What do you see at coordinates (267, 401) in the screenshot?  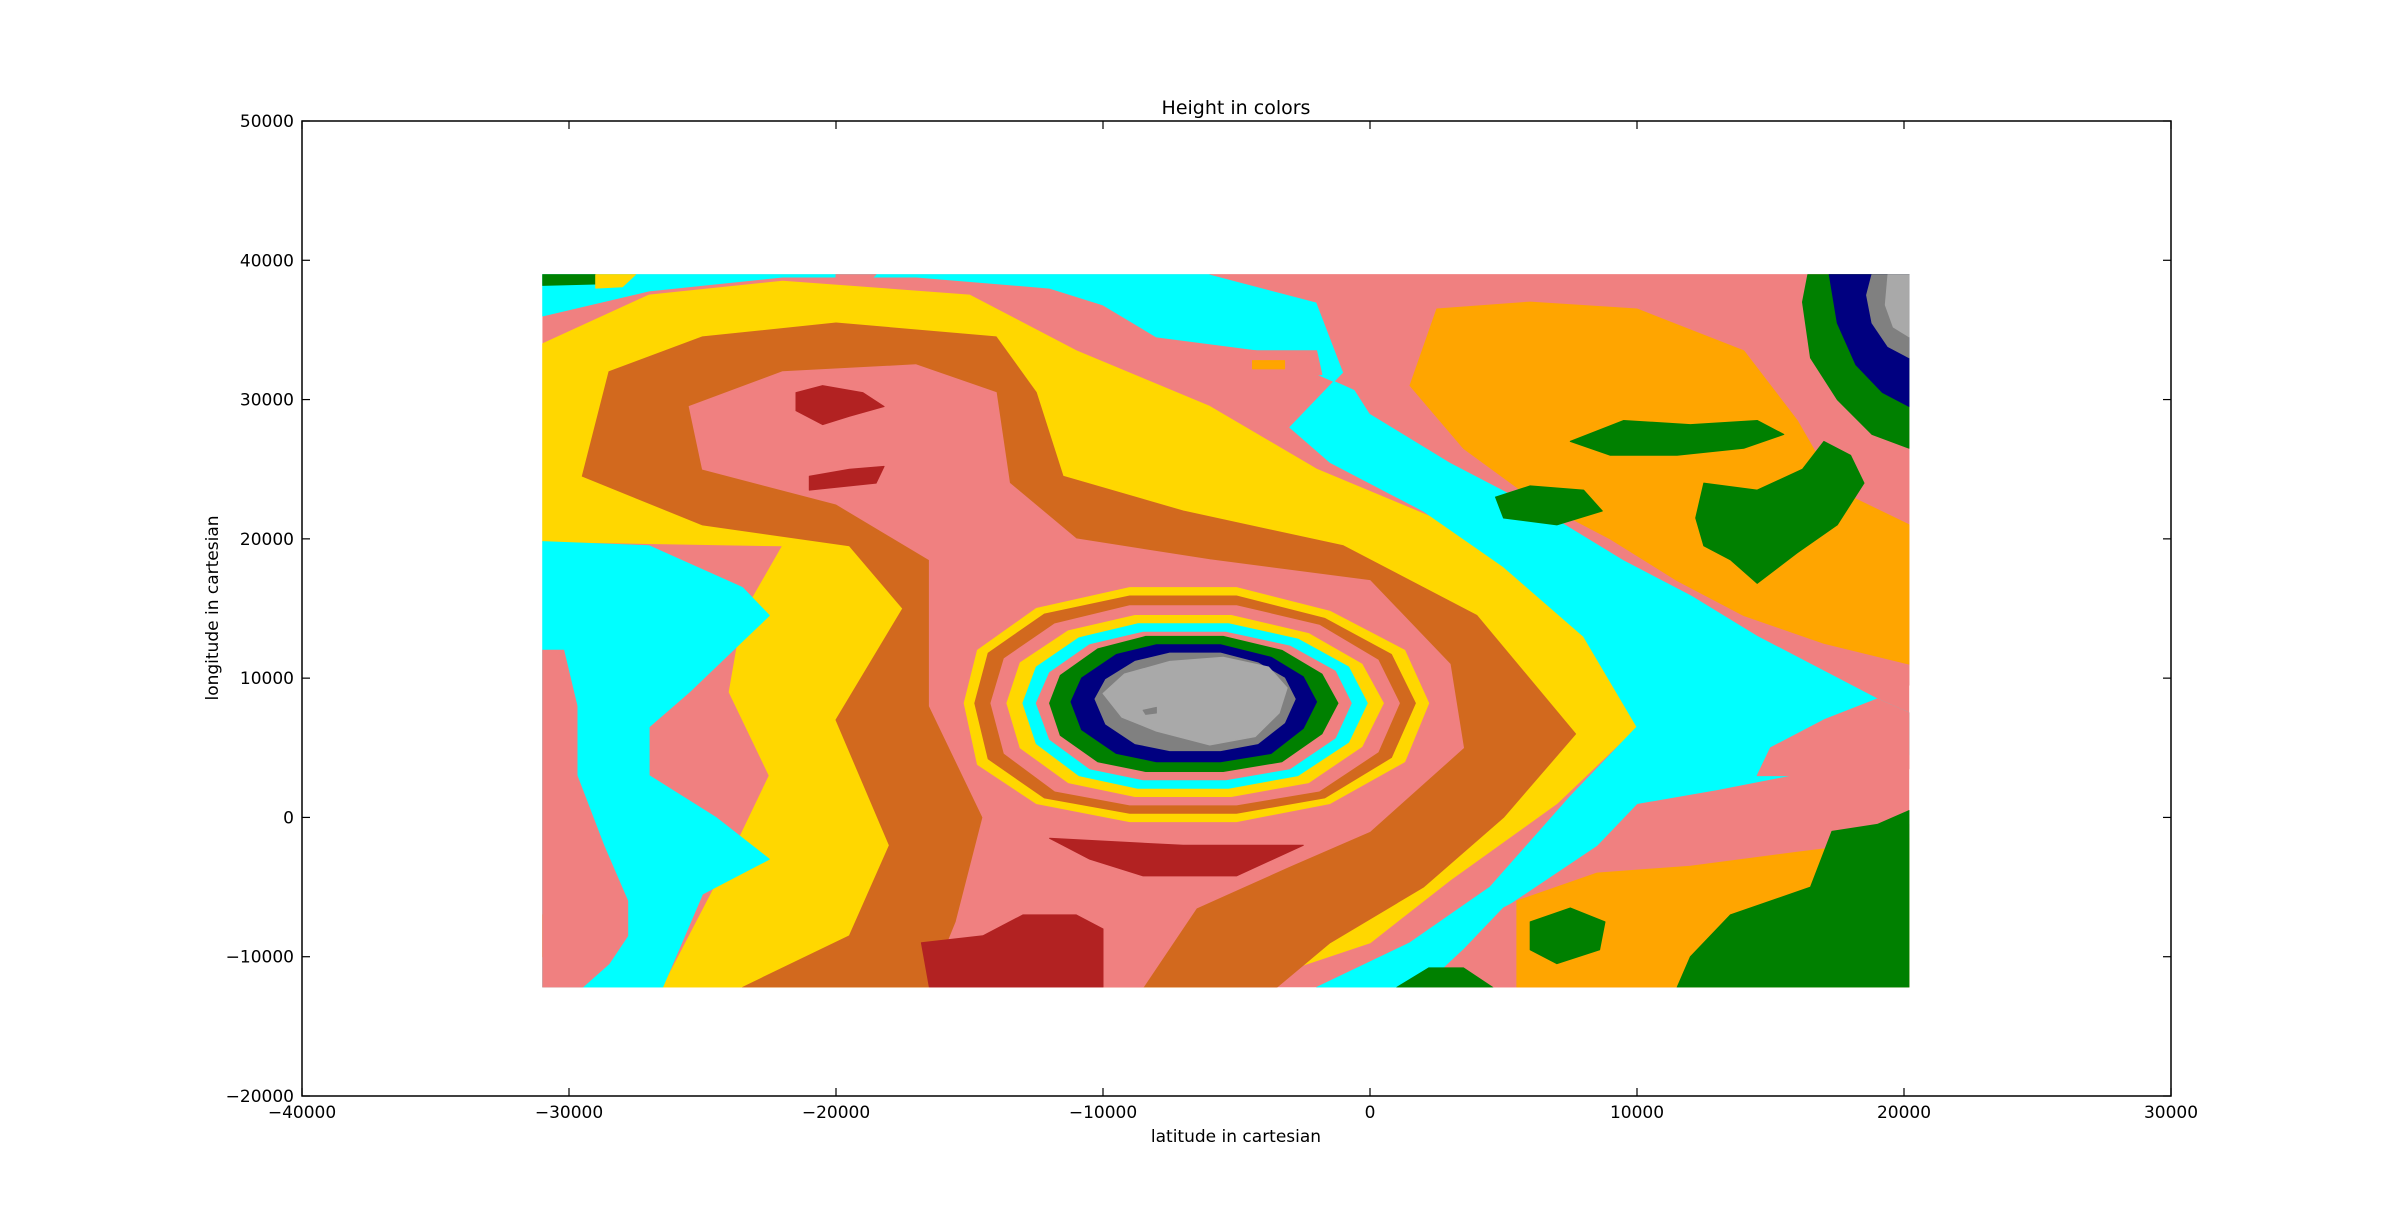 I see `y-tick-label: 30000` at bounding box center [267, 401].